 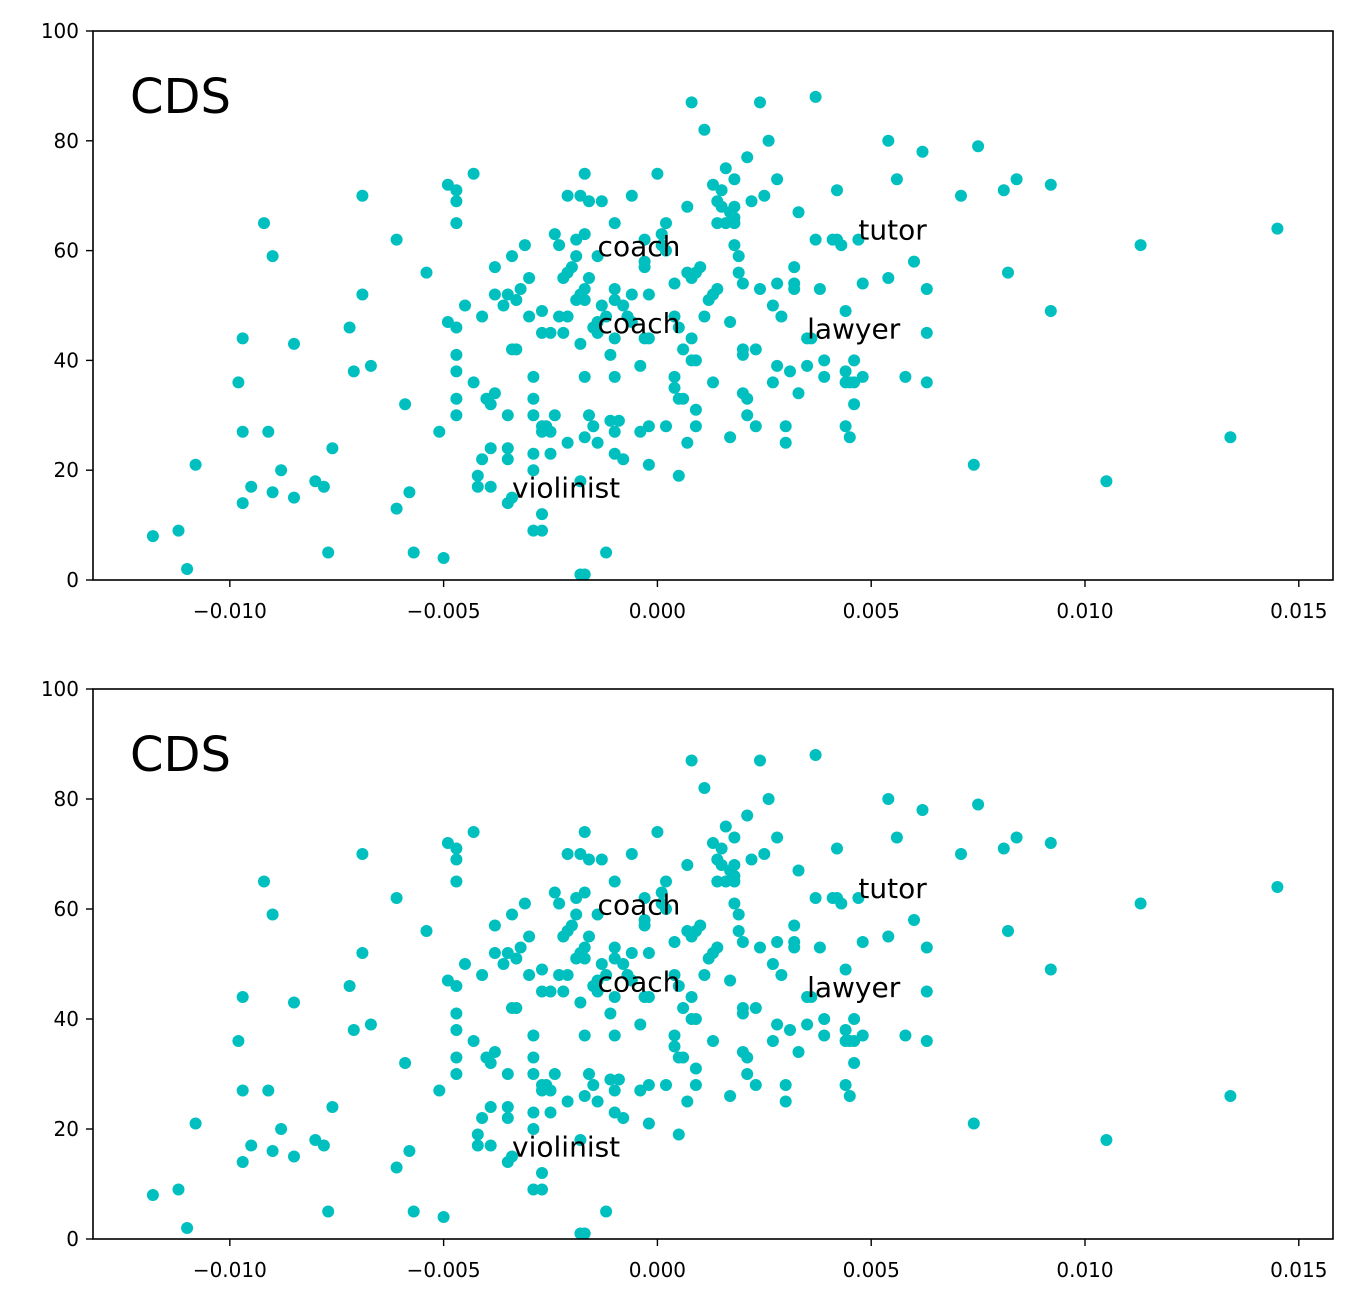 What do you see at coordinates (639, 982) in the screenshot?
I see `point-annotation: coach` at bounding box center [639, 982].